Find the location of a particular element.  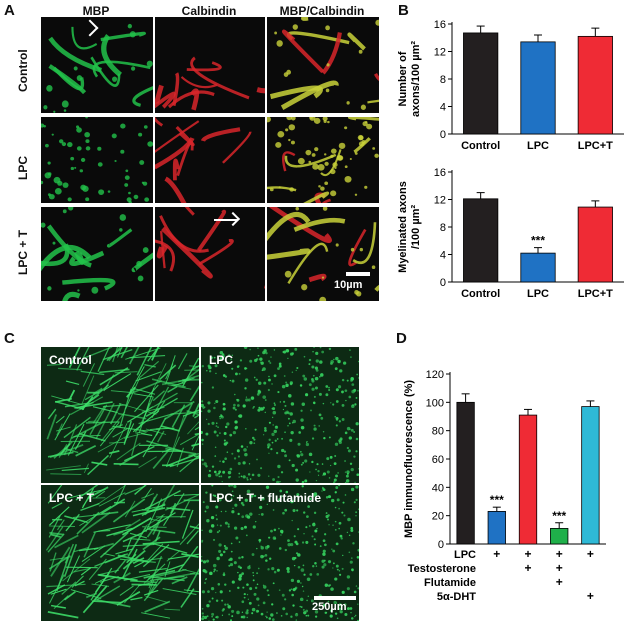

micrograph-a-r1-c1 is located at coordinates (210, 160).